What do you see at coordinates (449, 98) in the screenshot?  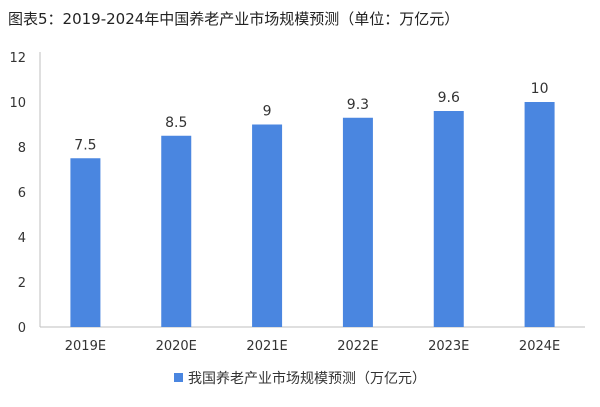 I see `data-label: 9.6` at bounding box center [449, 98].